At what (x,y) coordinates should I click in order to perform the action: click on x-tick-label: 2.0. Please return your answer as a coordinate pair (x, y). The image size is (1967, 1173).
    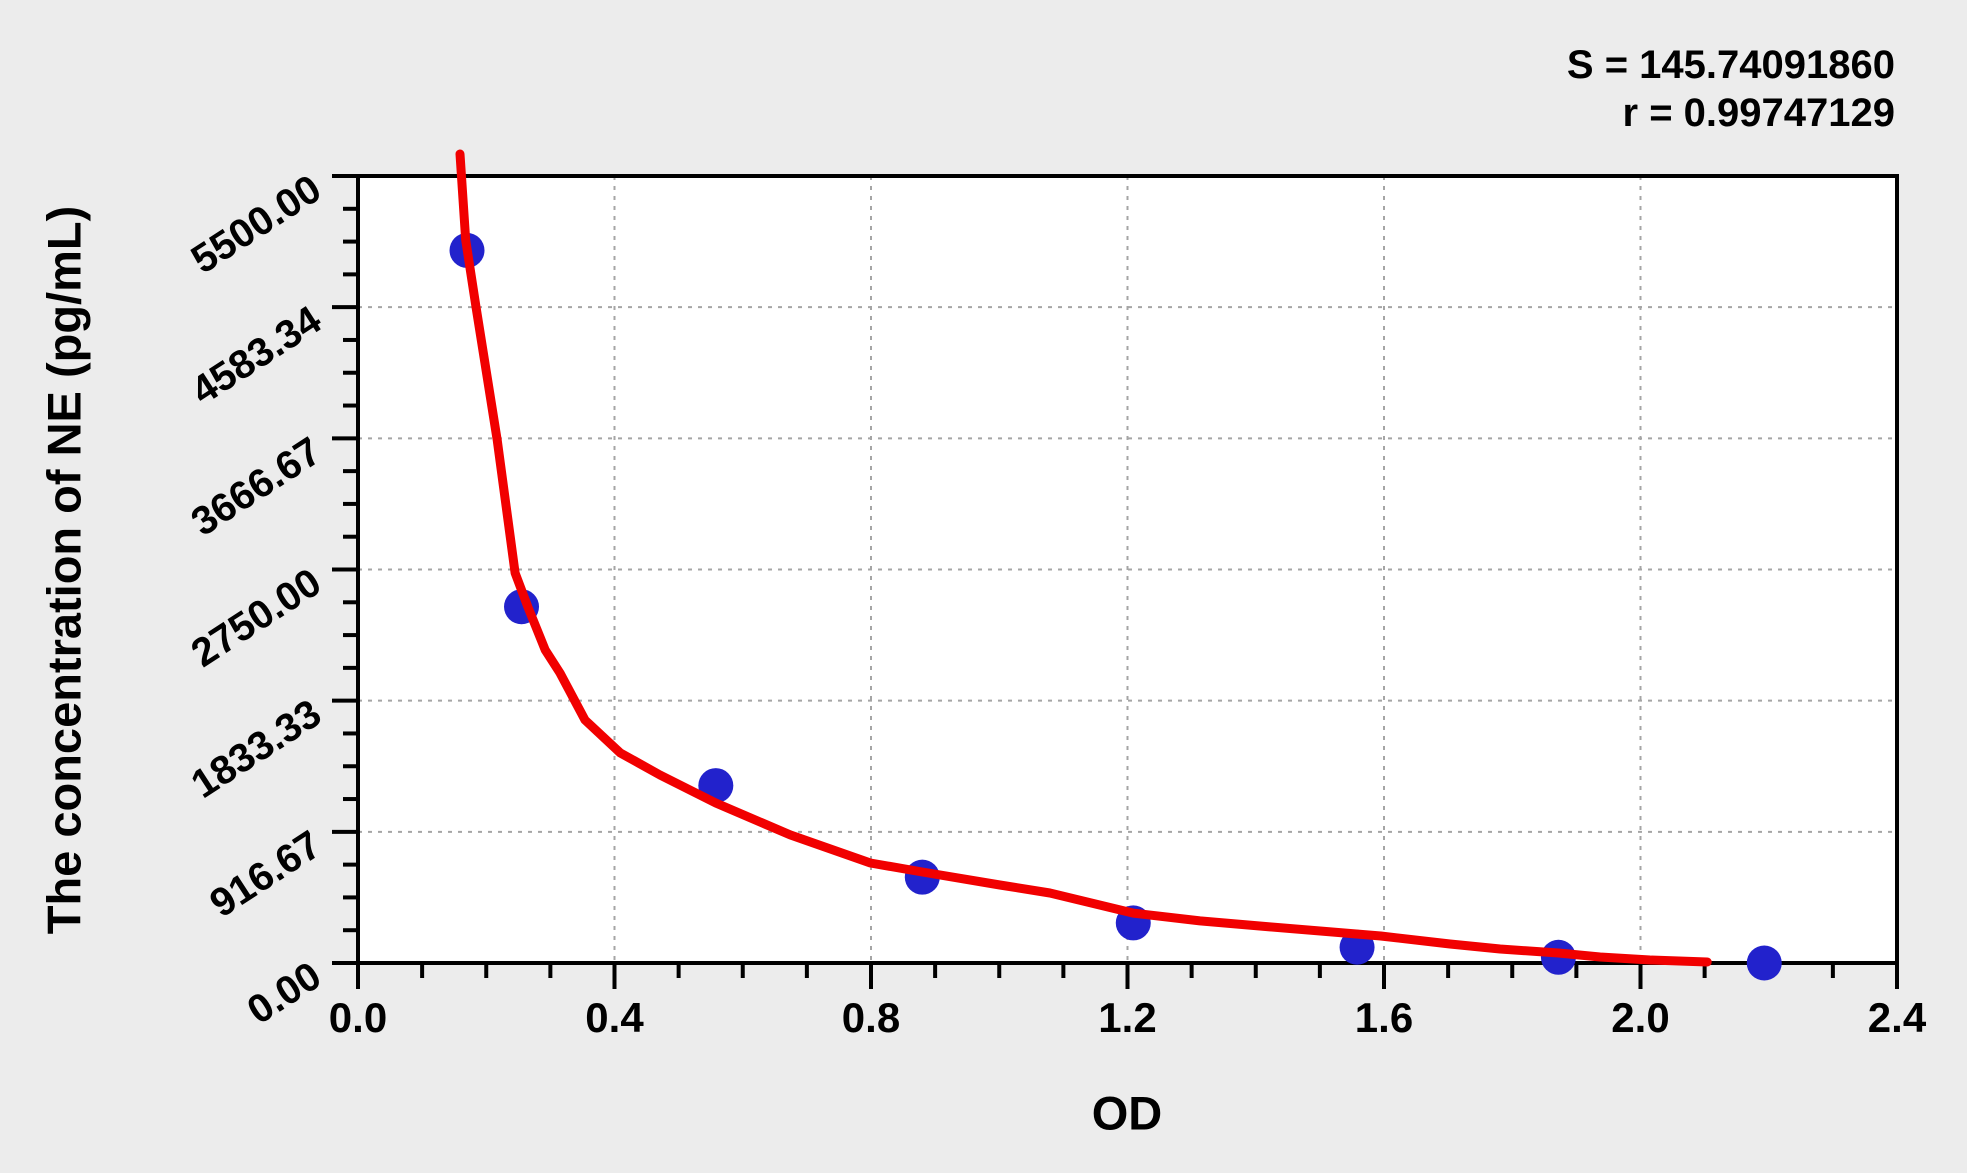
    Looking at the image, I should click on (1640, 1017).